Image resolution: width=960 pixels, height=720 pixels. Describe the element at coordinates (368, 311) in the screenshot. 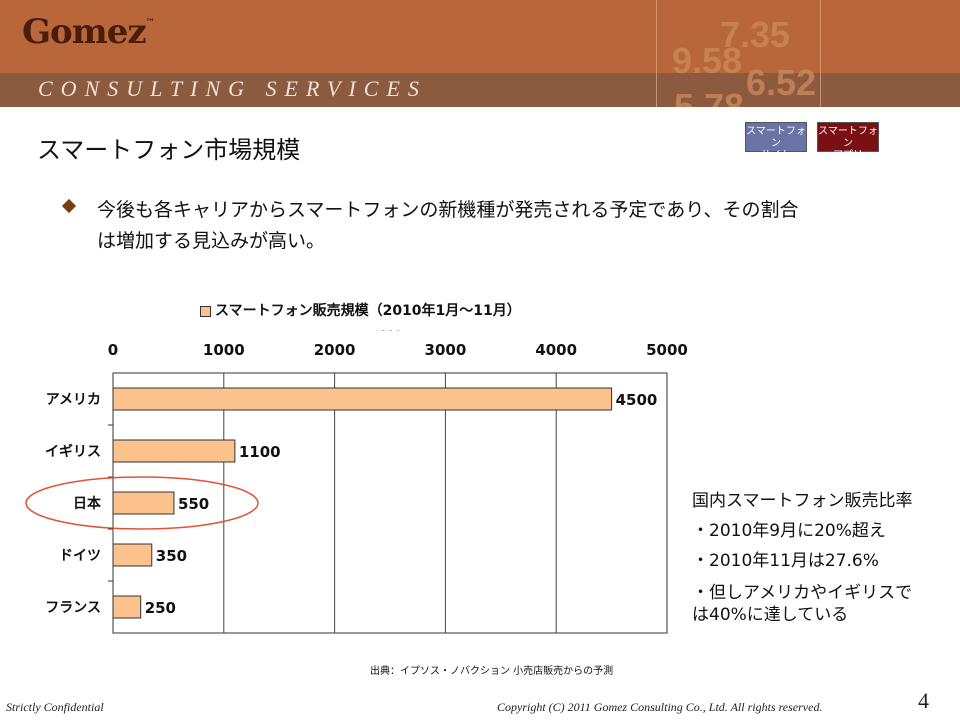

I see `legend-label: スマートフォン販売規模（2010年1月〜11月）` at that location.